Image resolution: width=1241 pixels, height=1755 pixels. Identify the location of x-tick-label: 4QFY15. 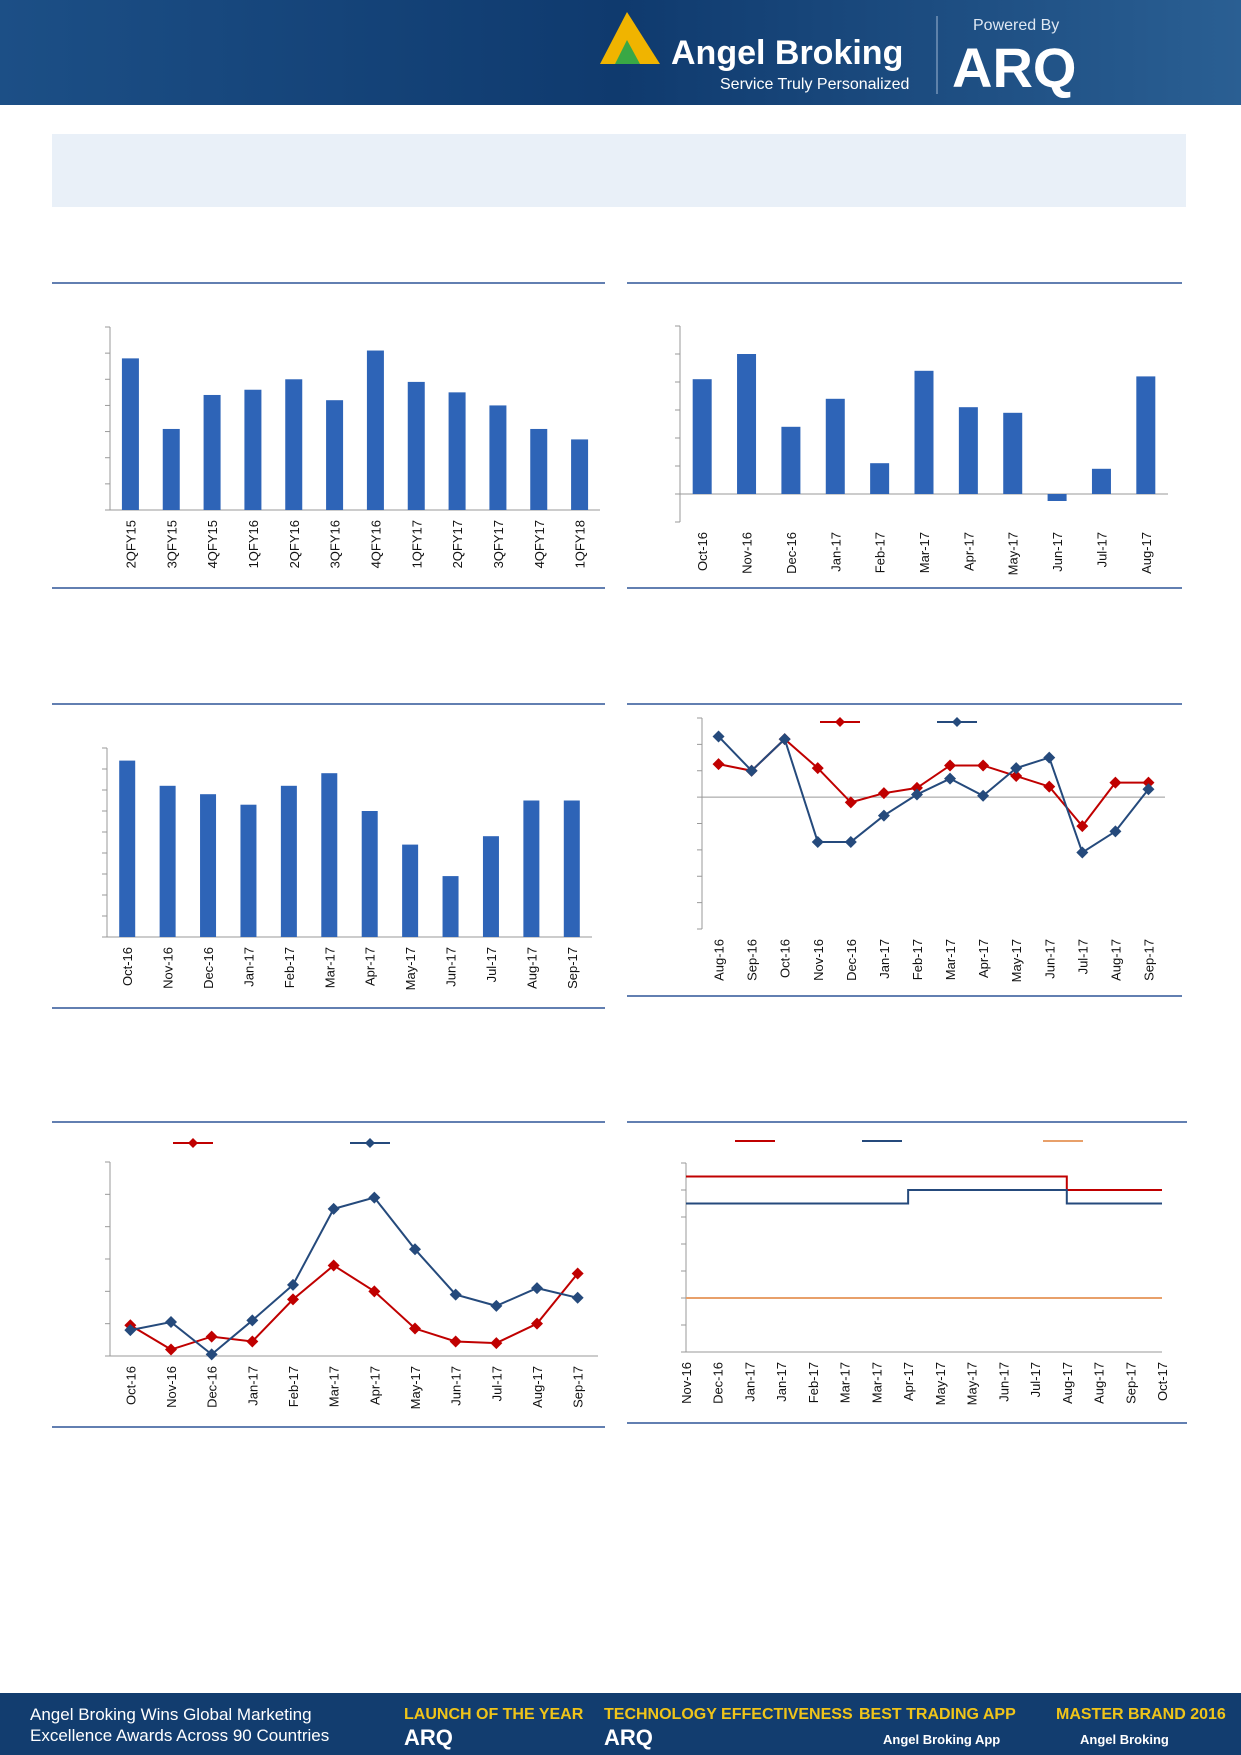
(212, 544).